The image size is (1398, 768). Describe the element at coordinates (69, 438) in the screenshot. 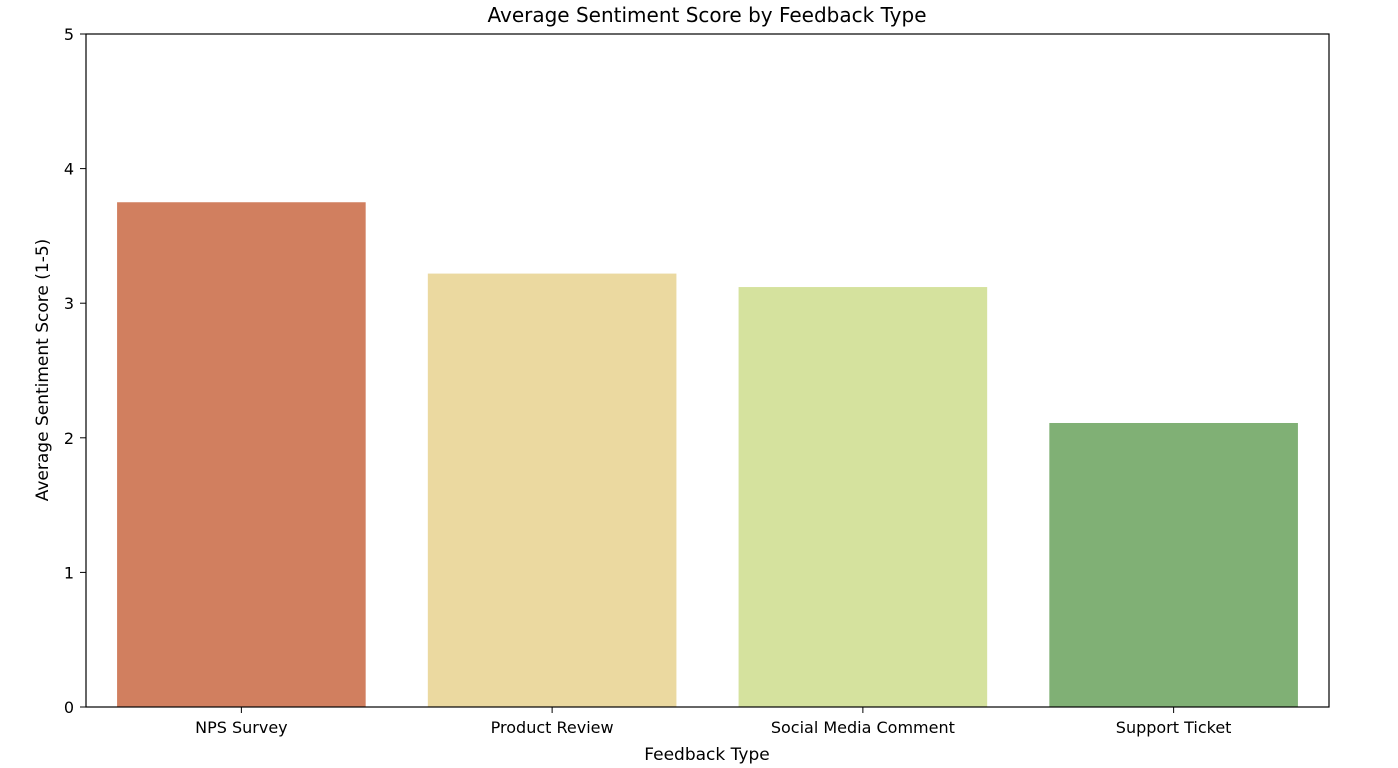

I see `y-tick-label: 2` at that location.